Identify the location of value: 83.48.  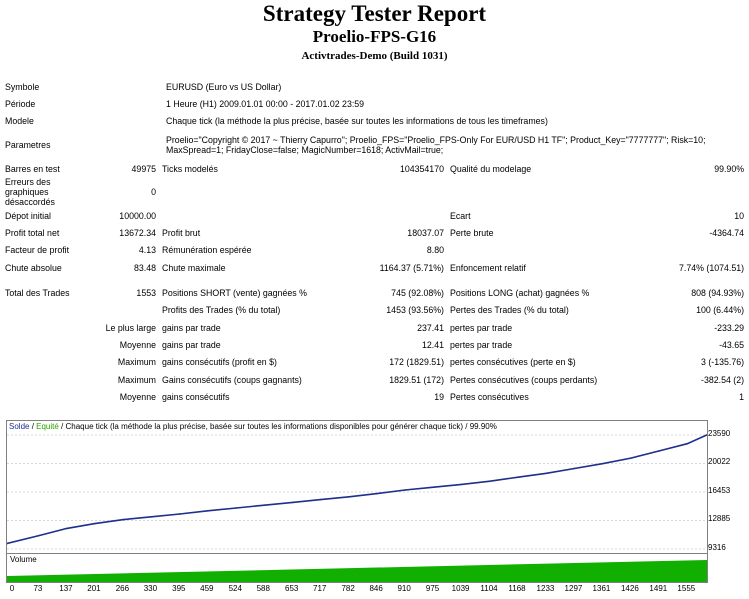
(144, 267).